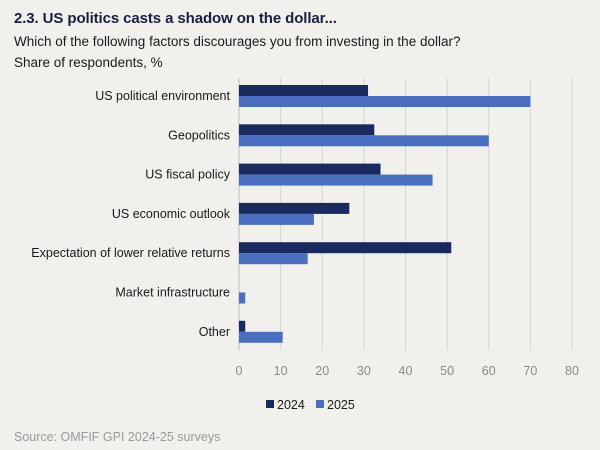 The width and height of the screenshot is (600, 450). Describe the element at coordinates (341, 405) in the screenshot. I see `legend-label-2025: 2025` at that location.